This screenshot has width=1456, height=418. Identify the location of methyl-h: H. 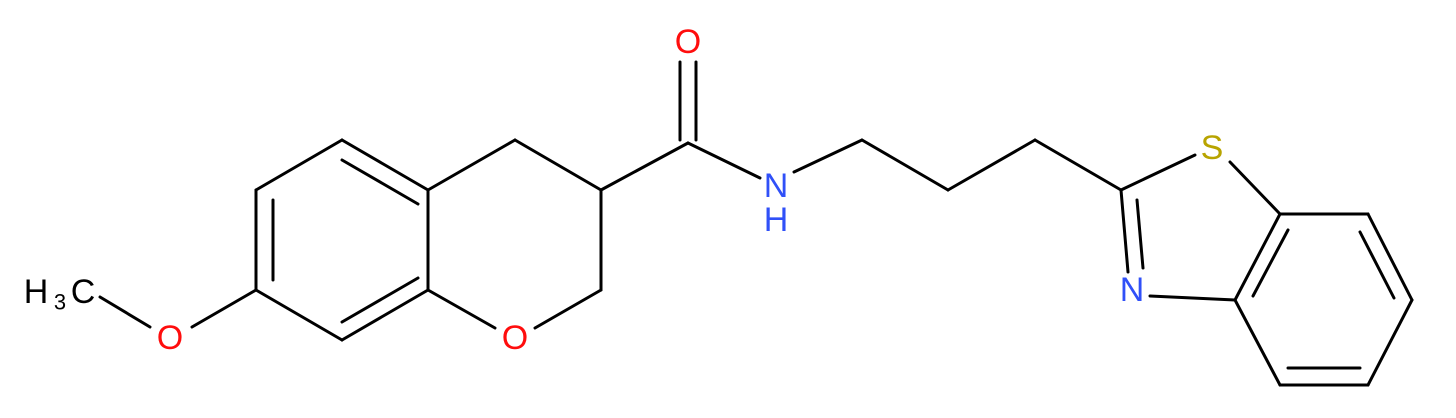
(36, 292).